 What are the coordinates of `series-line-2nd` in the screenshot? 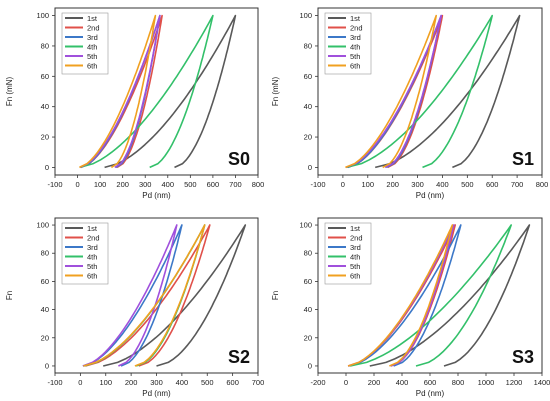 It's located at (148, 295).